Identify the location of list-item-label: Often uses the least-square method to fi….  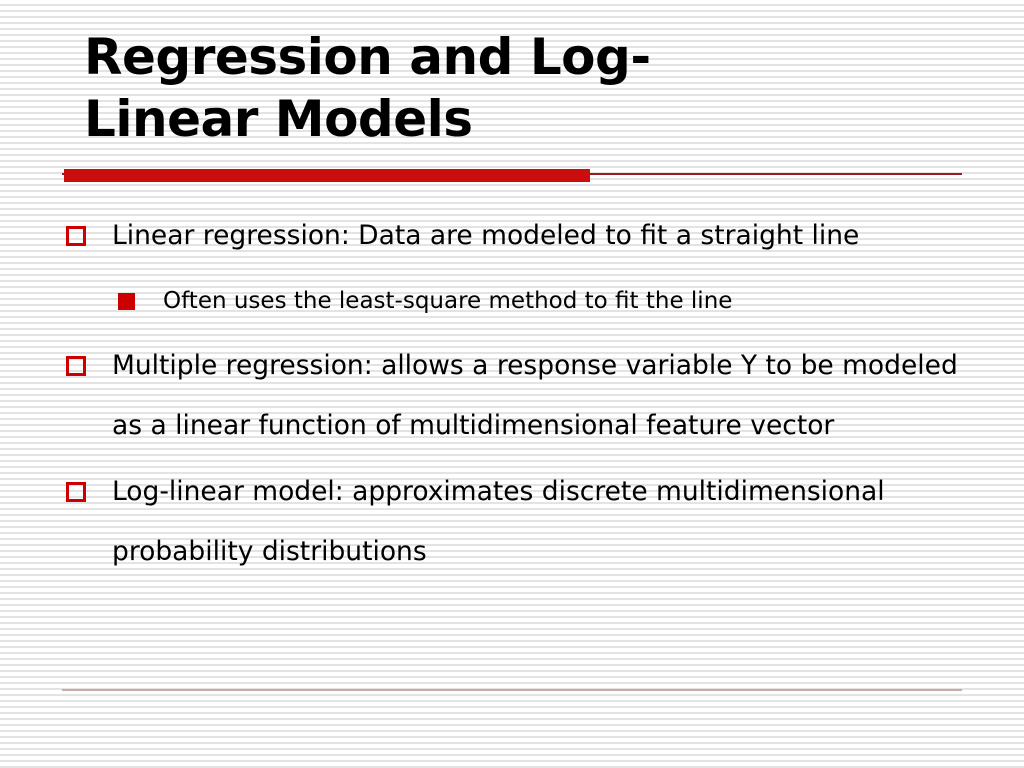
(448, 301).